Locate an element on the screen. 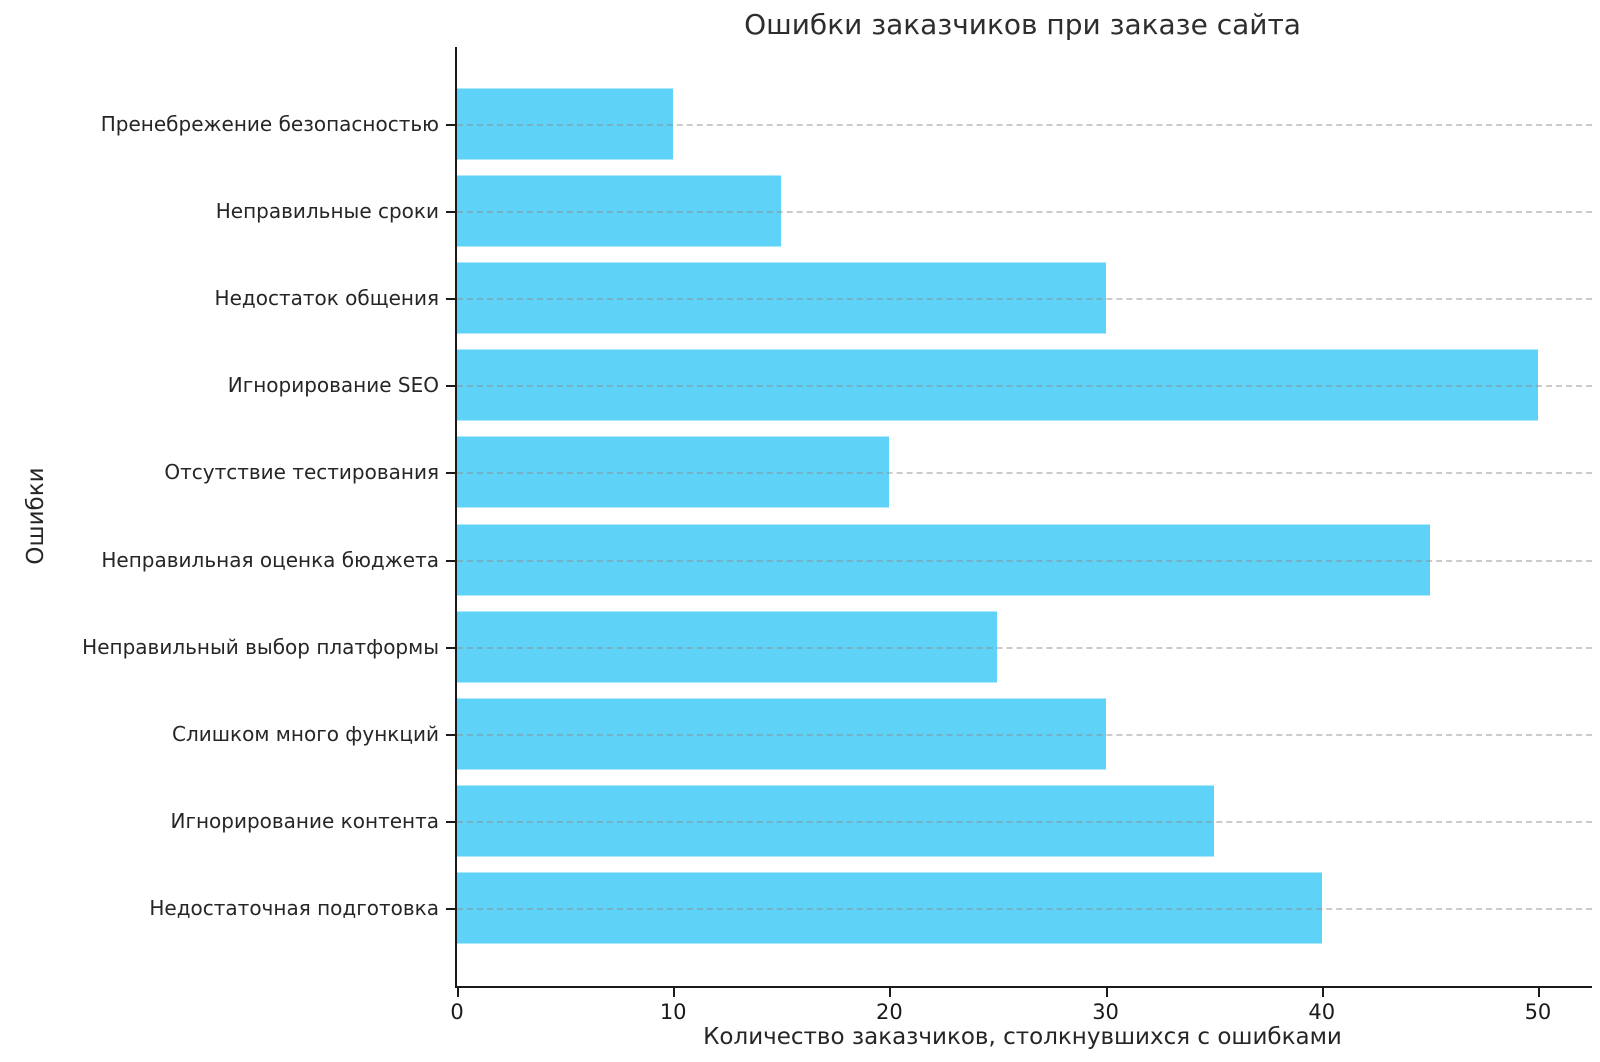 The height and width of the screenshot is (1062, 1600). y-category-label: Отсутствие тестирования is located at coordinates (301, 472).